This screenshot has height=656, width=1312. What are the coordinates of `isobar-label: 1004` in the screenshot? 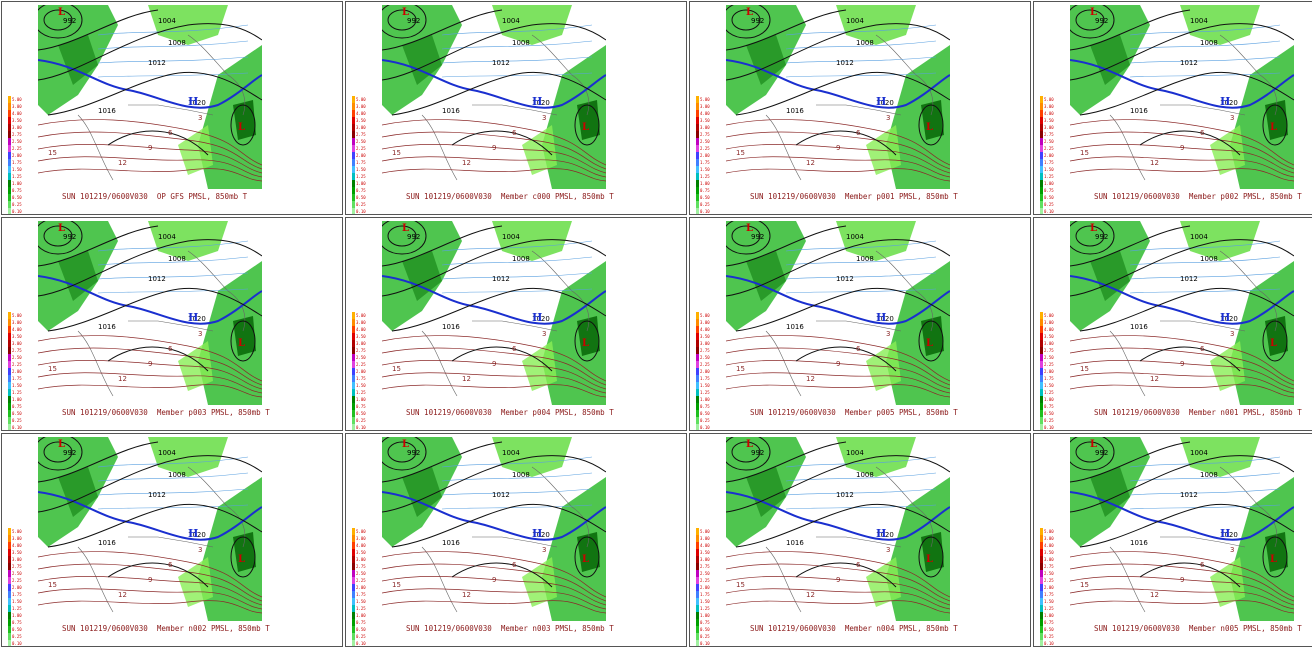 It's located at (511, 21).